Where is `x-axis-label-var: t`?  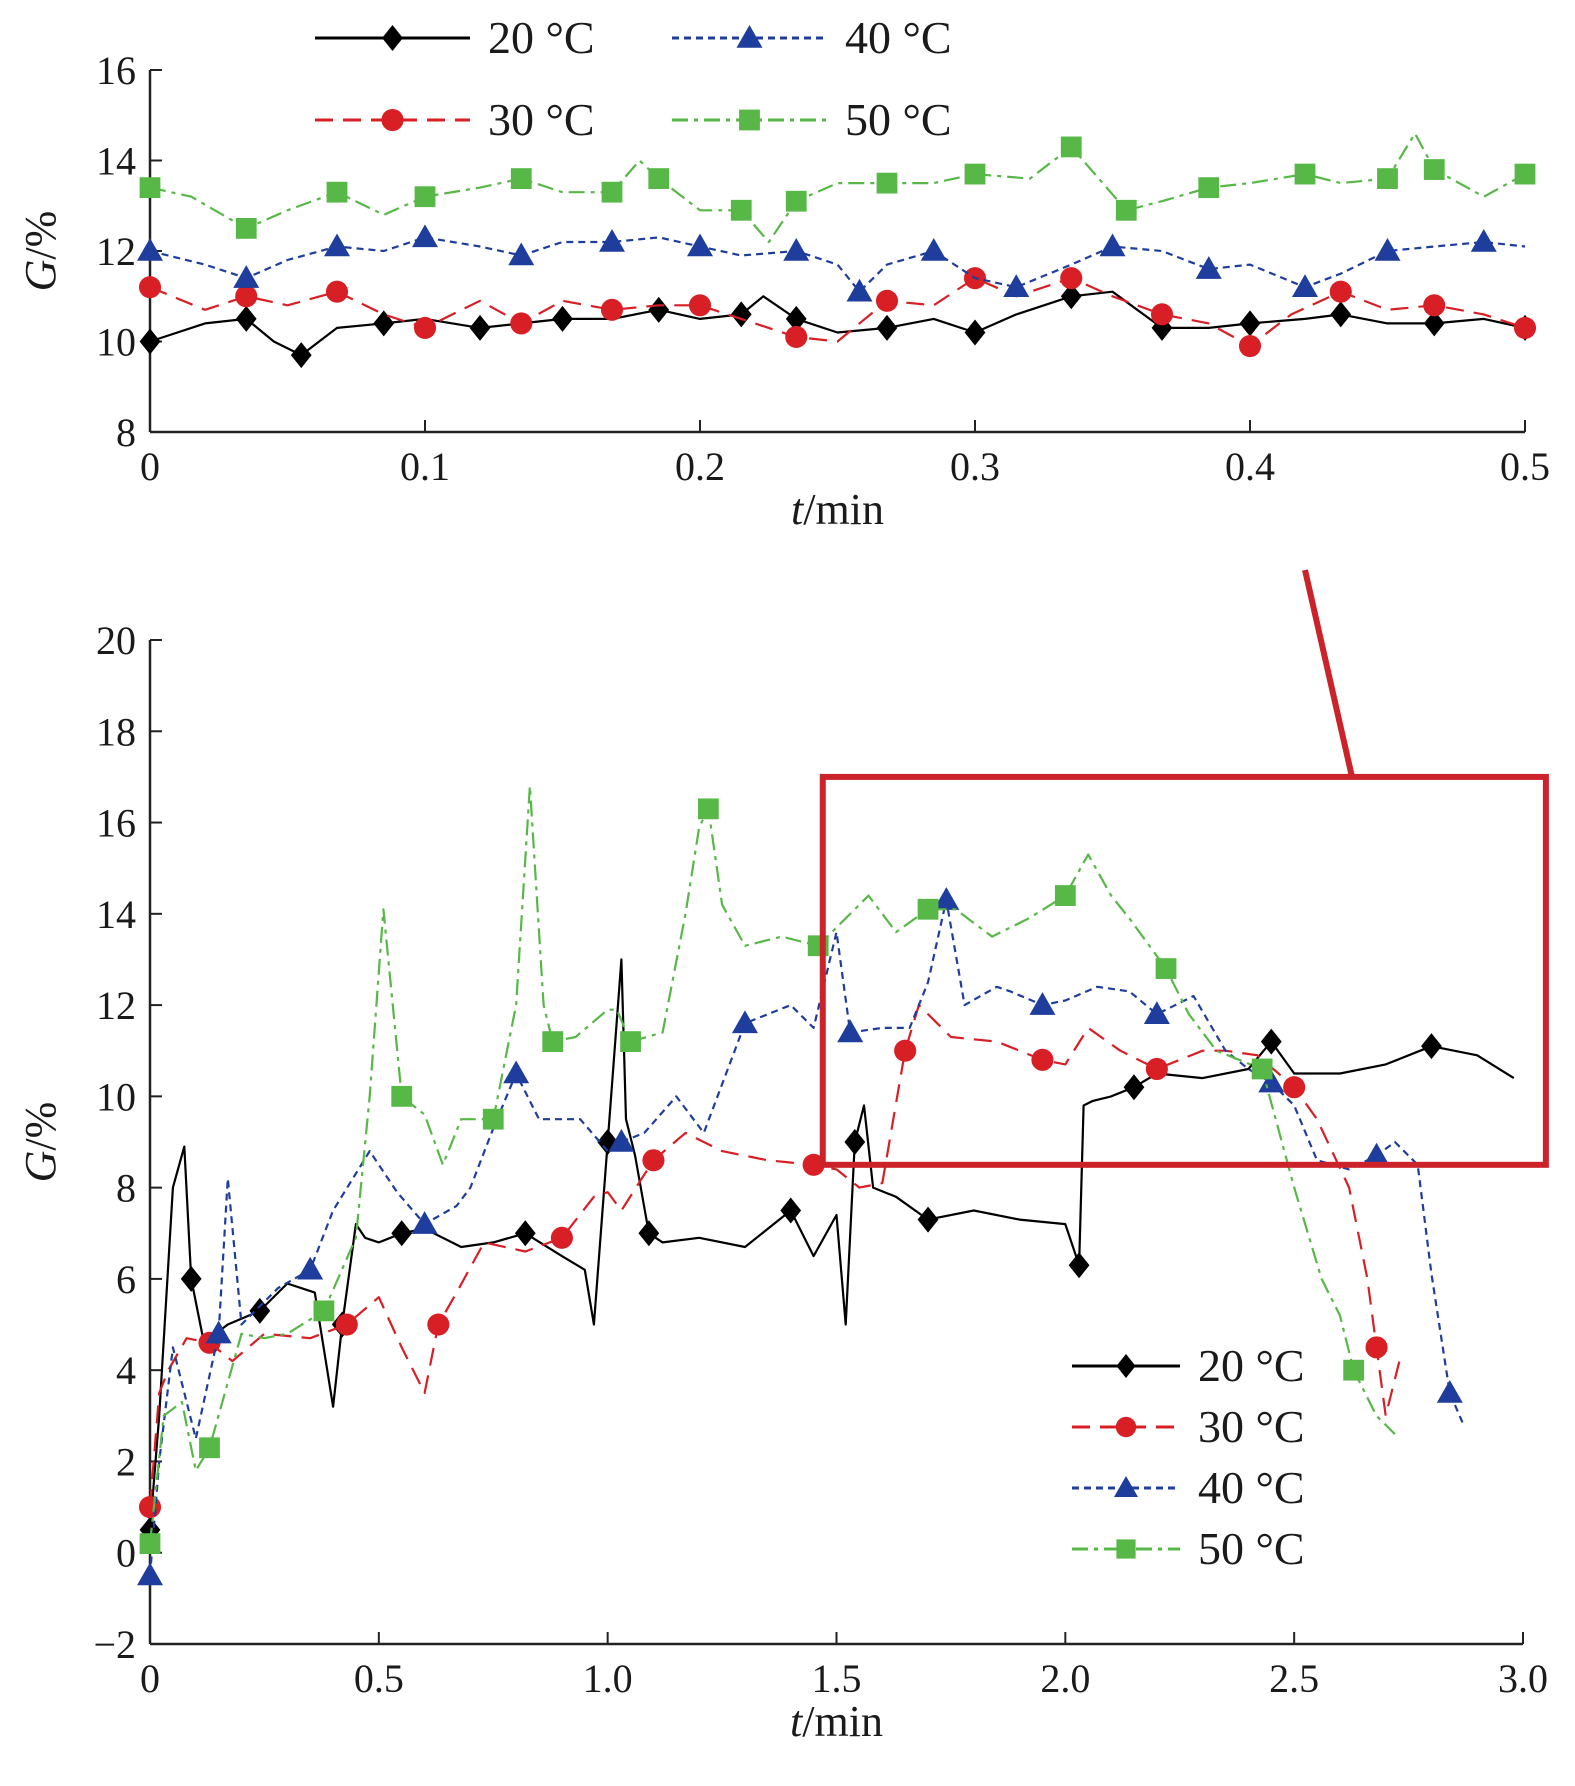 x-axis-label-var: t is located at coordinates (797, 1721).